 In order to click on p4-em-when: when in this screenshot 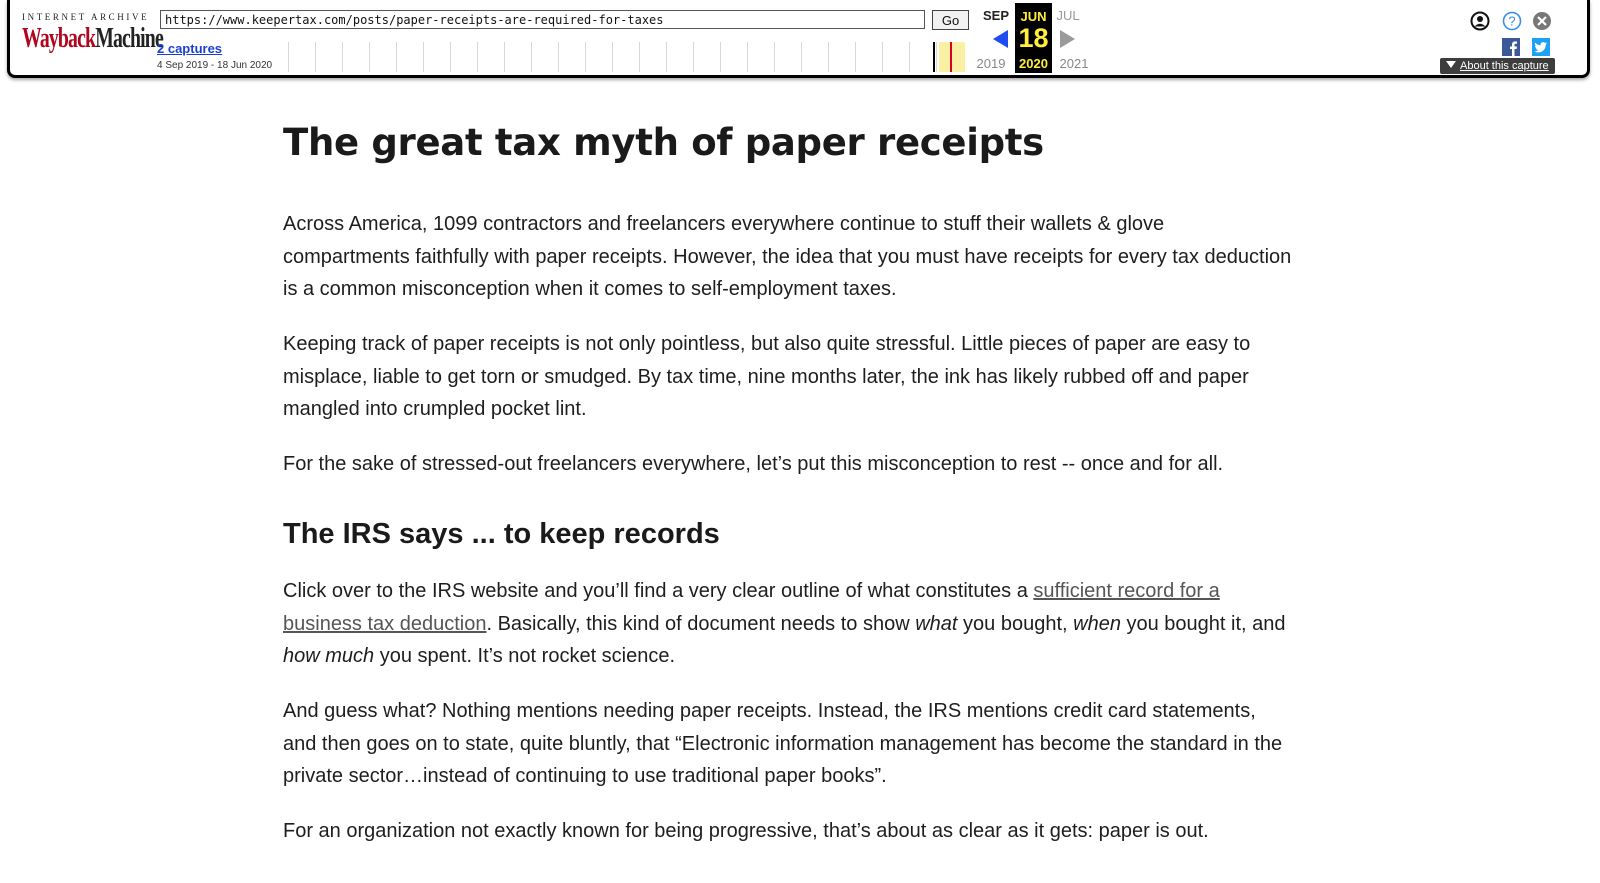, I will do `click(1097, 623)`.